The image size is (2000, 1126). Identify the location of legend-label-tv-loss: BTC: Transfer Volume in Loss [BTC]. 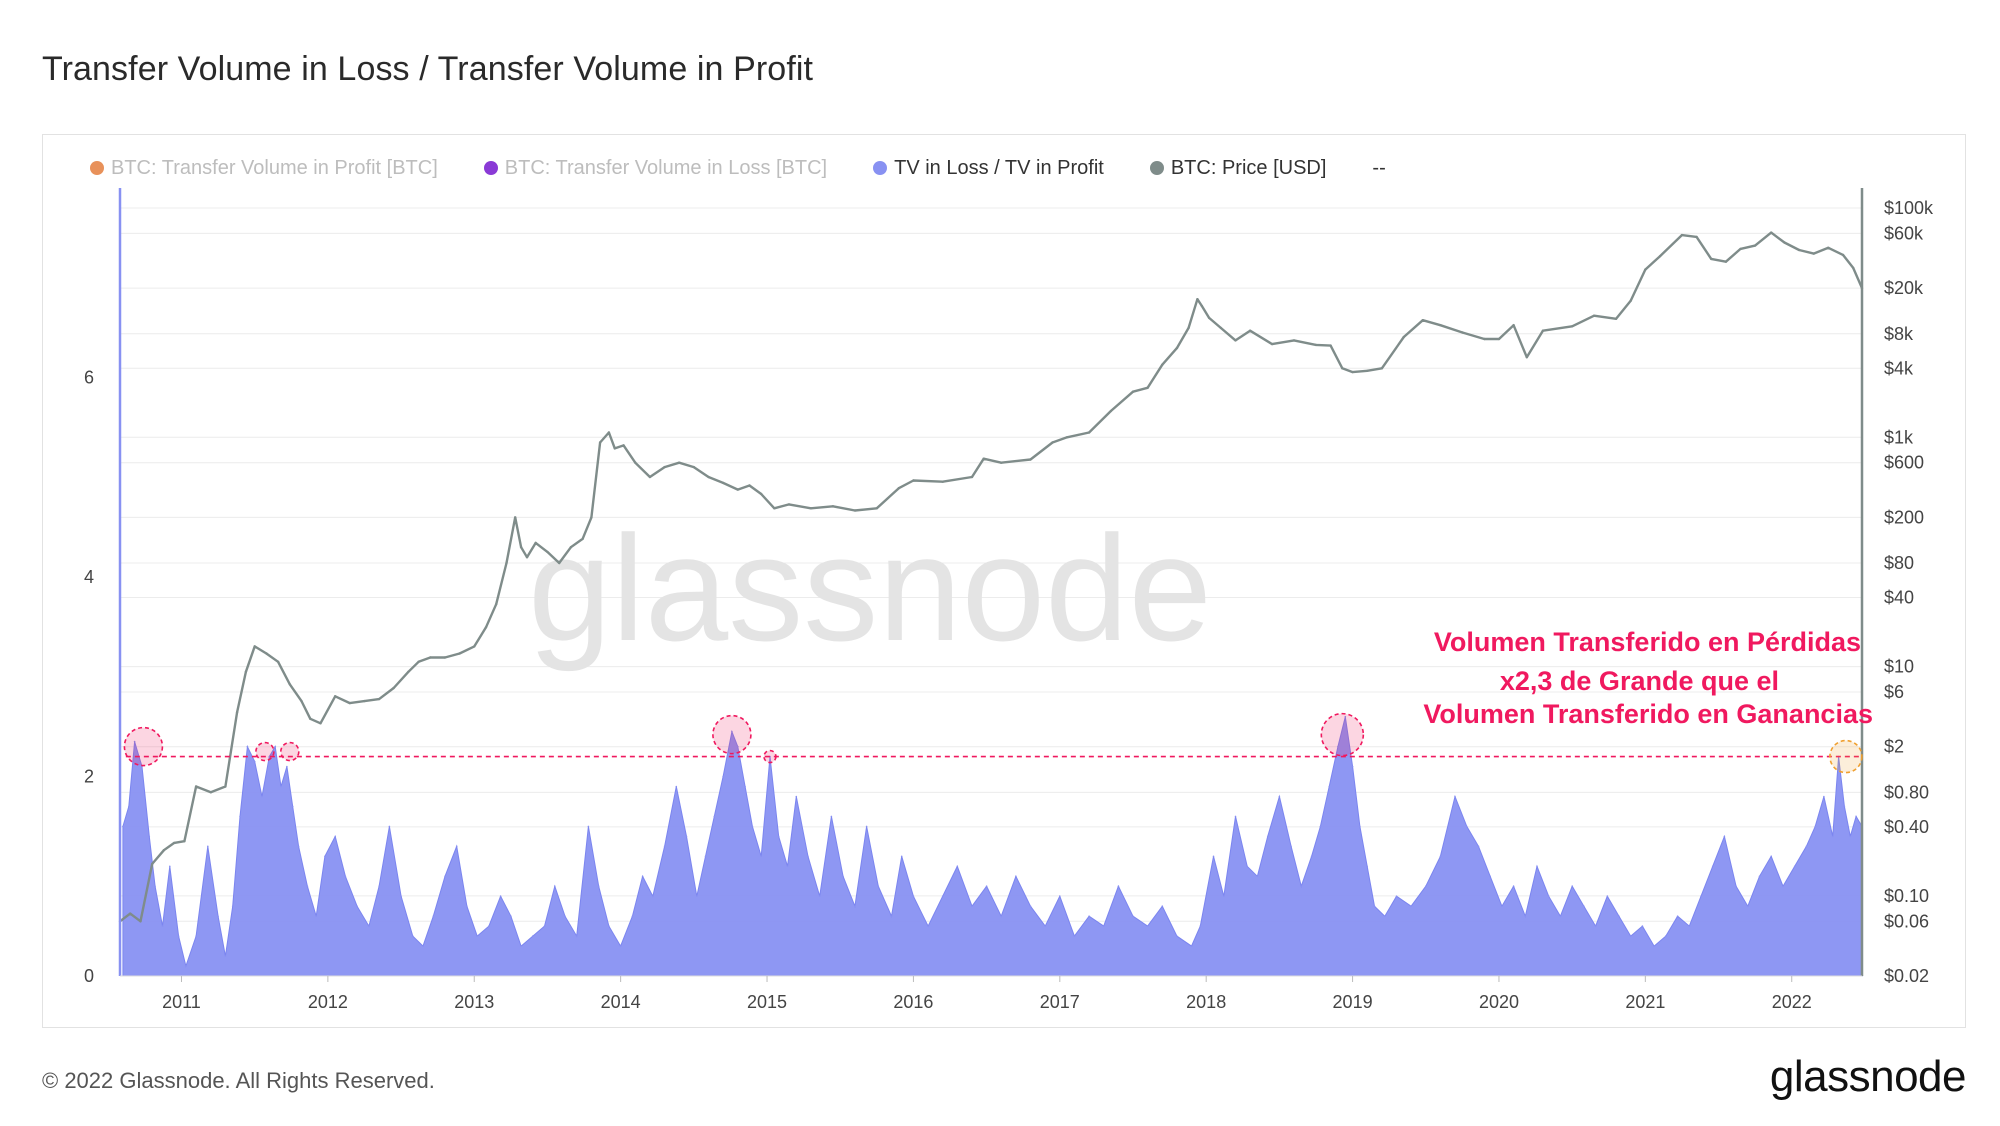
(666, 167).